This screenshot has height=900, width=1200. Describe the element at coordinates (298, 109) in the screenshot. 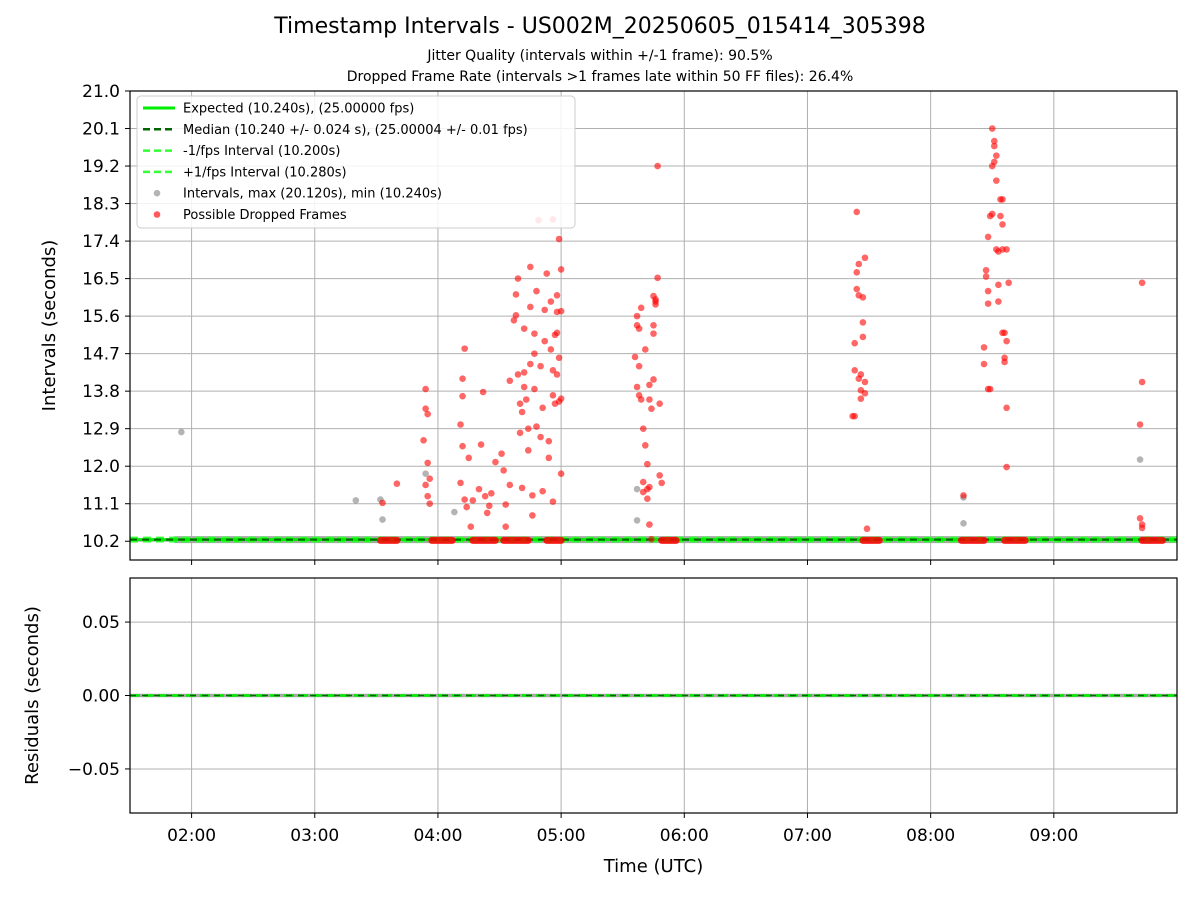

I see `legend-label-0: Expected (10.240s), (25.00000 fps)` at that location.